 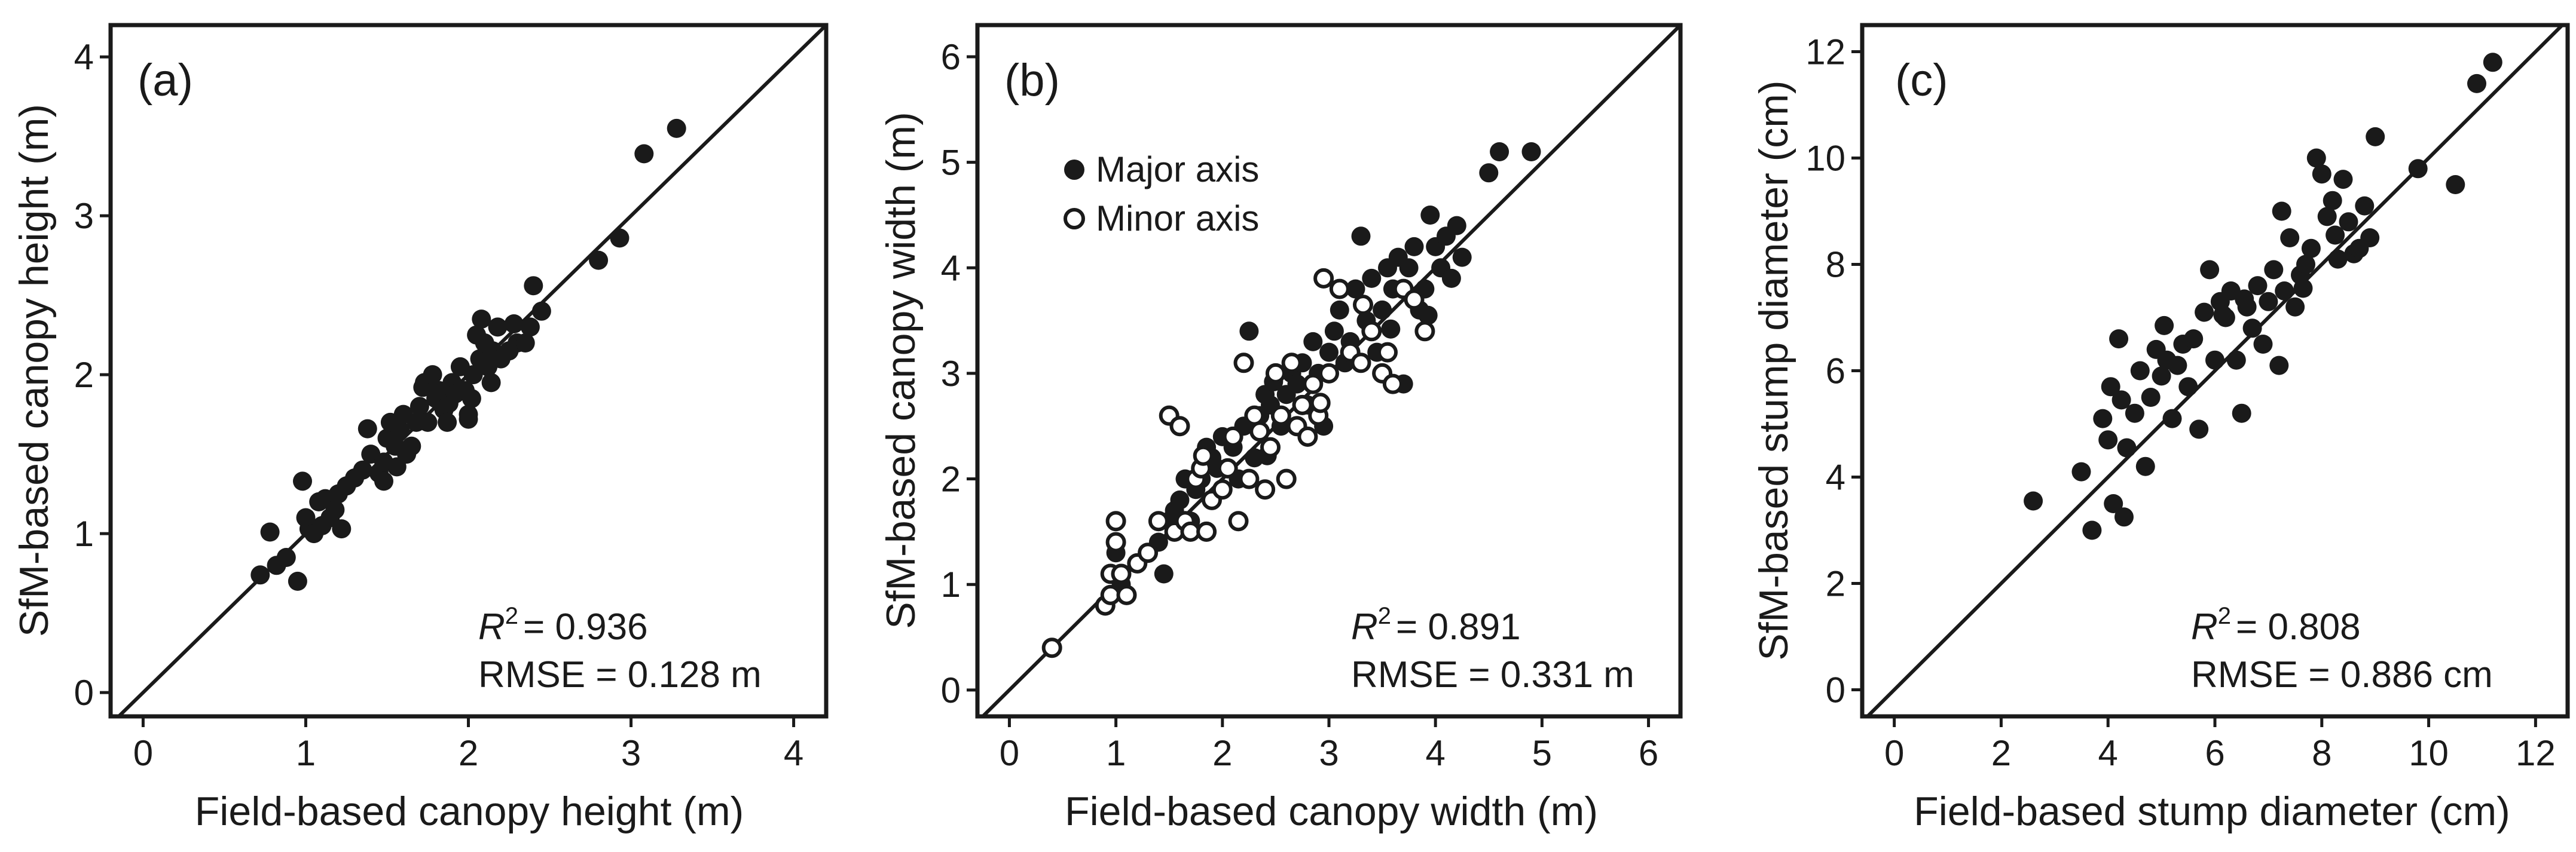 What do you see at coordinates (2298, 627) in the screenshot?
I see `panel-c-r2-value: = 0.808` at bounding box center [2298, 627].